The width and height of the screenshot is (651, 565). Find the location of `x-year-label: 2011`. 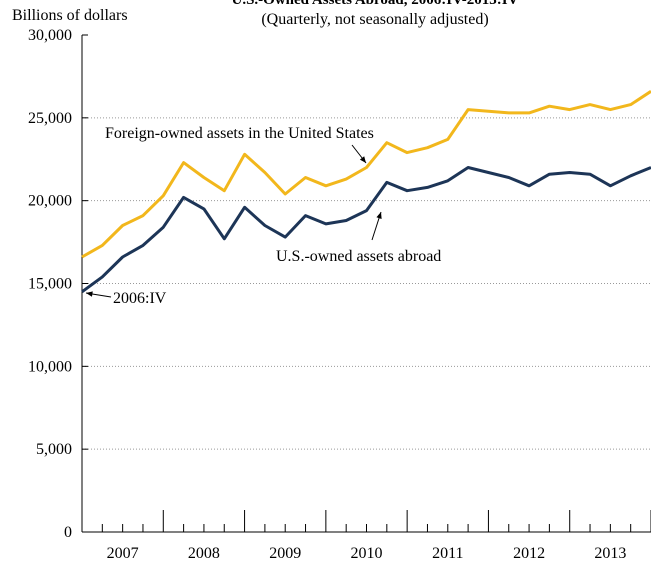

x-year-label: 2011 is located at coordinates (447, 553).